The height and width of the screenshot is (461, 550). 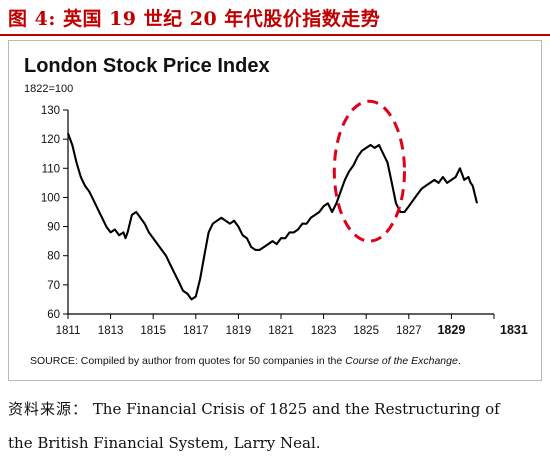 I want to click on title-divider, so click(x=275, y=35).